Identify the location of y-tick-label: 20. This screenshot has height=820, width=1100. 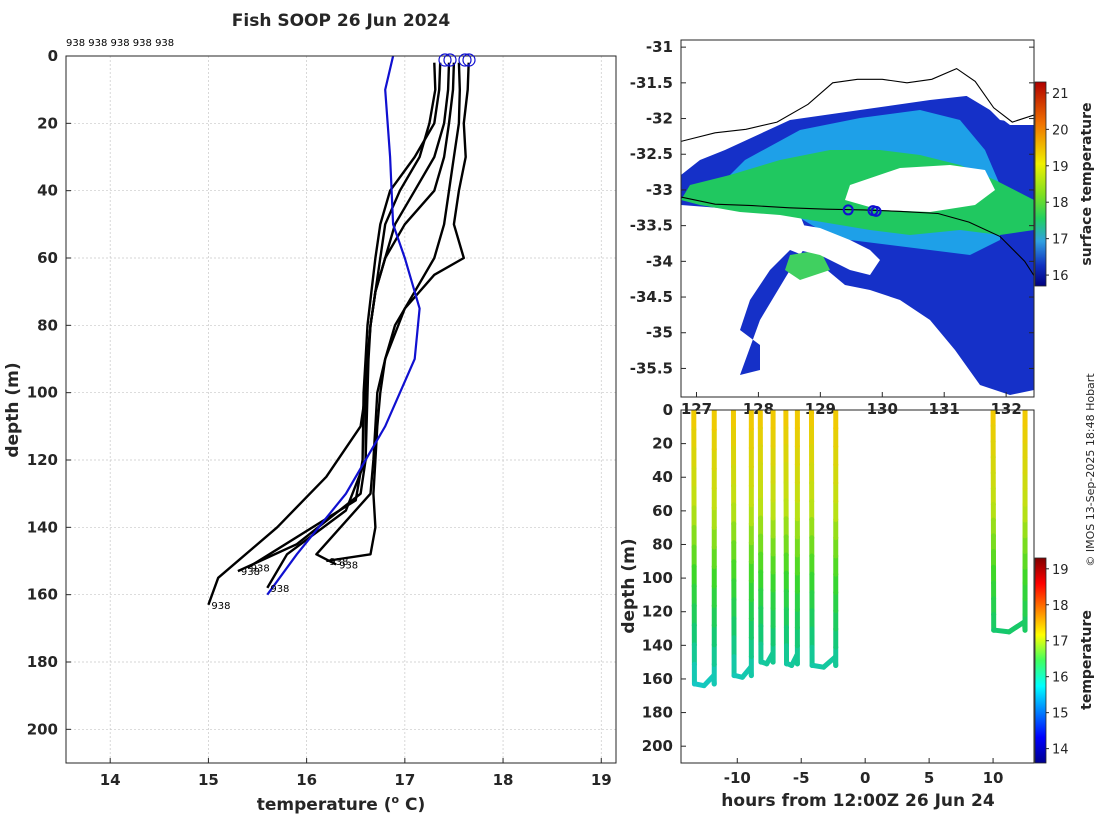
(47, 123).